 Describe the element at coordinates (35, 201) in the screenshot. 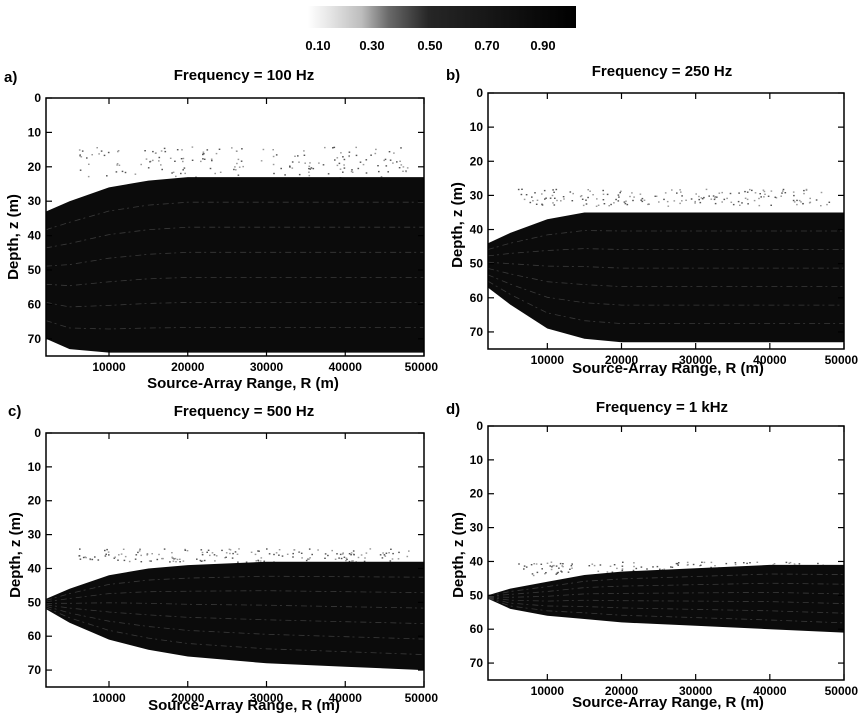

I see `y-tick-label: 30` at that location.